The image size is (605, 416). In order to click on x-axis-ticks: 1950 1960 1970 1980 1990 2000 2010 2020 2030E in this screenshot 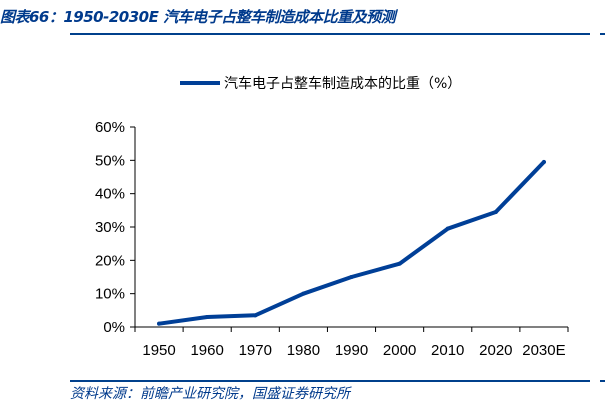, I will do `click(351, 343)`.